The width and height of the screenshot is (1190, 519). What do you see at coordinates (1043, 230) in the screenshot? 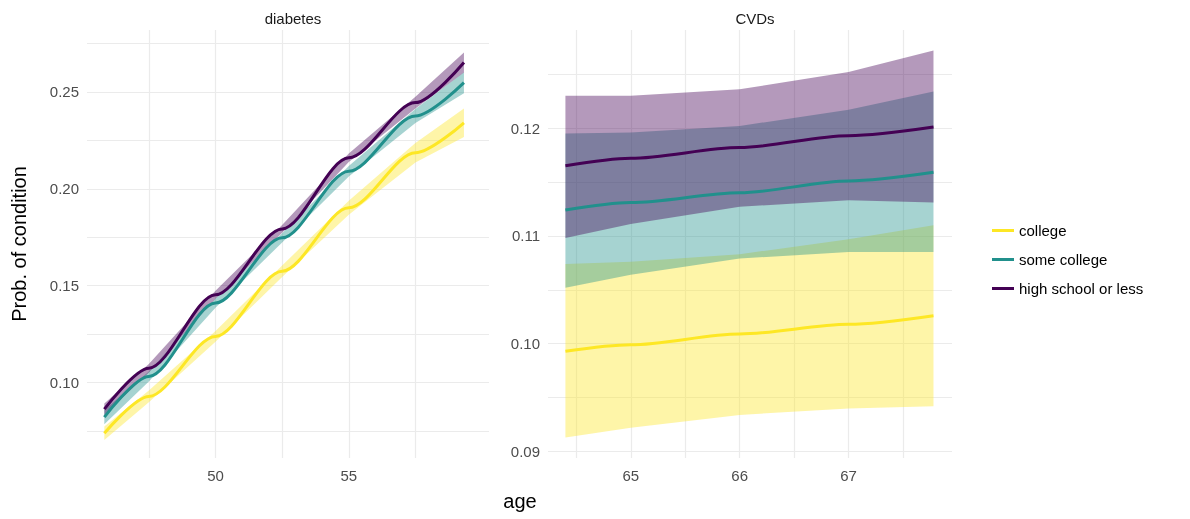
I see `legend-label: college` at bounding box center [1043, 230].